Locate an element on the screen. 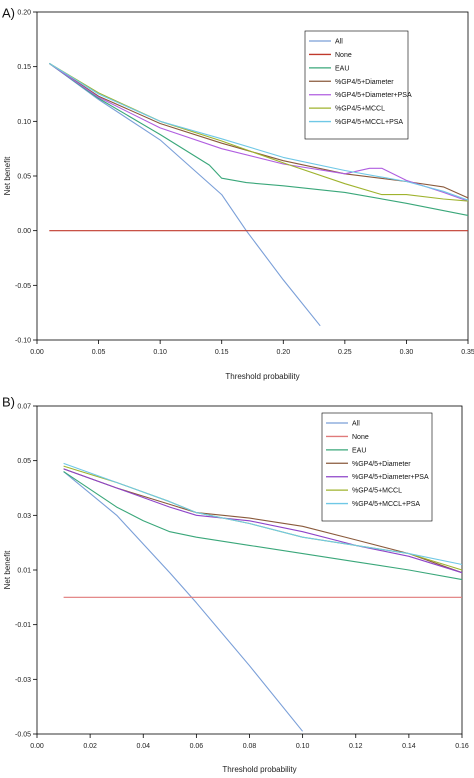 Image resolution: width=474 pixels, height=778 pixels. y-tick-label: 0.01 is located at coordinates (24, 571).